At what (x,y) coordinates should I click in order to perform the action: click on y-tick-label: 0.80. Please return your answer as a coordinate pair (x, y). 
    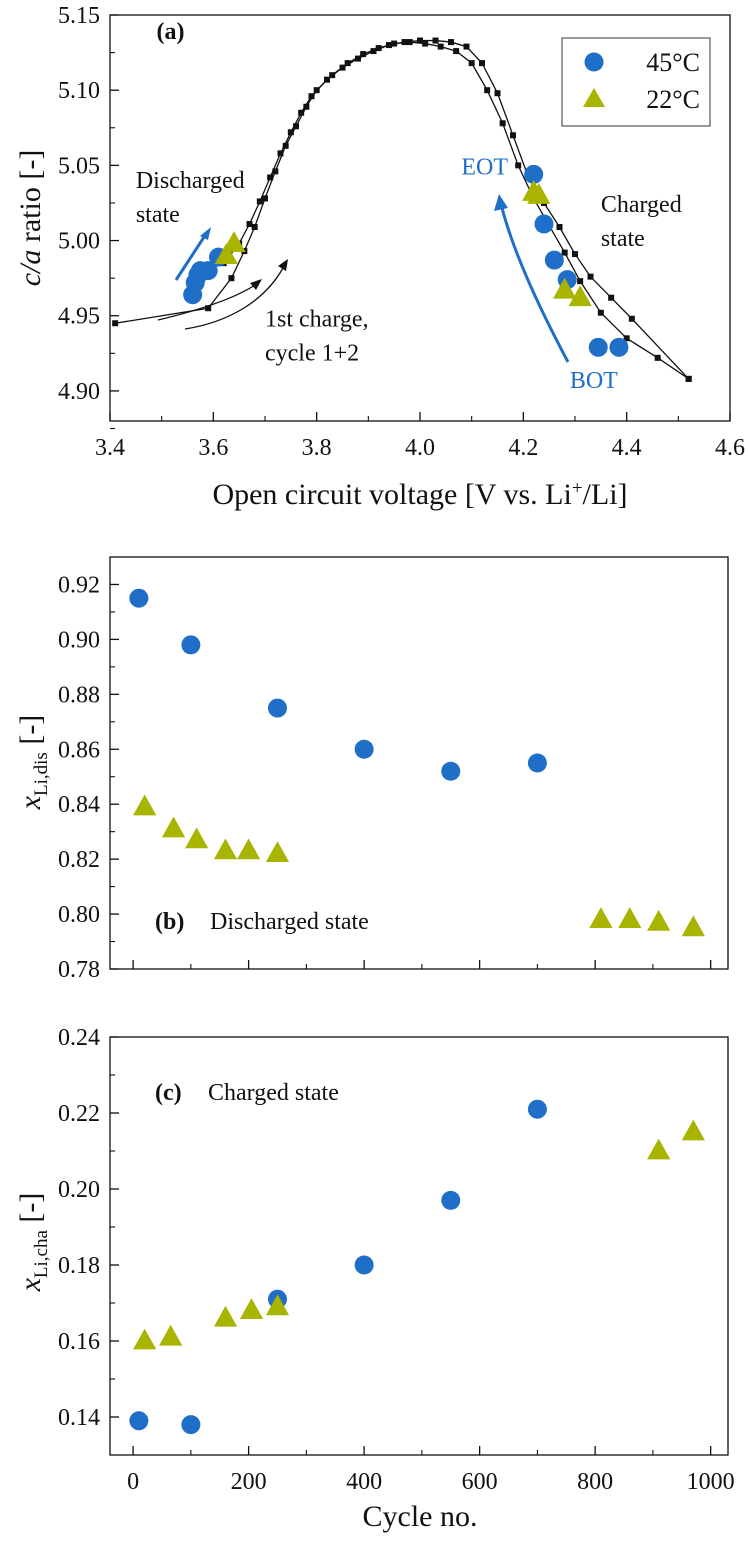
    Looking at the image, I should click on (79, 915).